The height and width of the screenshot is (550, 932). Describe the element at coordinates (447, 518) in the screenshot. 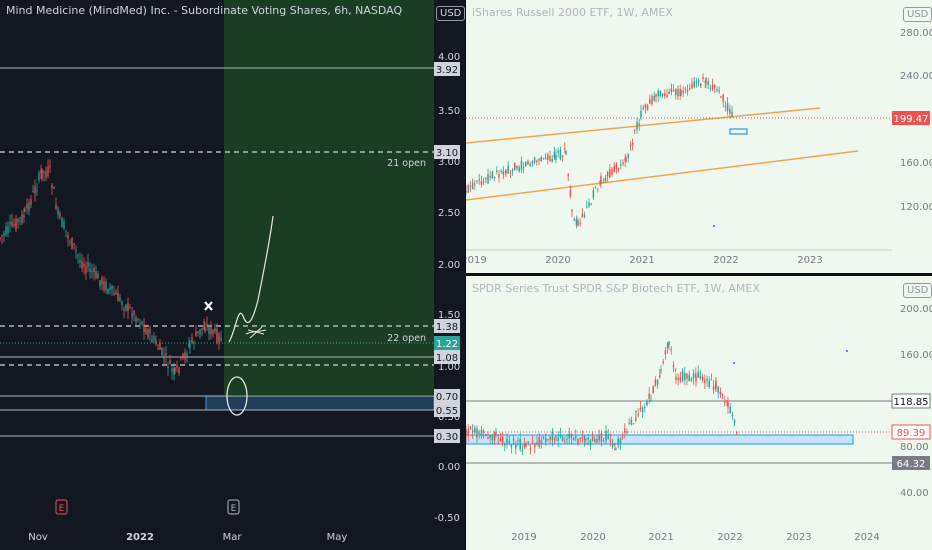

I see `y-tick: -0.50` at that location.